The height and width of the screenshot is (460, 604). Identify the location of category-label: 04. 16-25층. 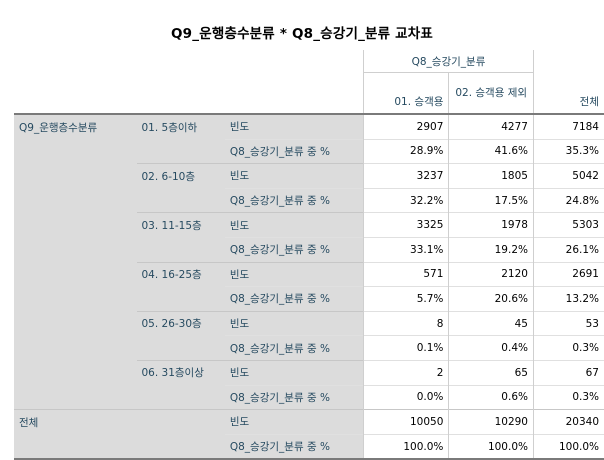
(180, 274).